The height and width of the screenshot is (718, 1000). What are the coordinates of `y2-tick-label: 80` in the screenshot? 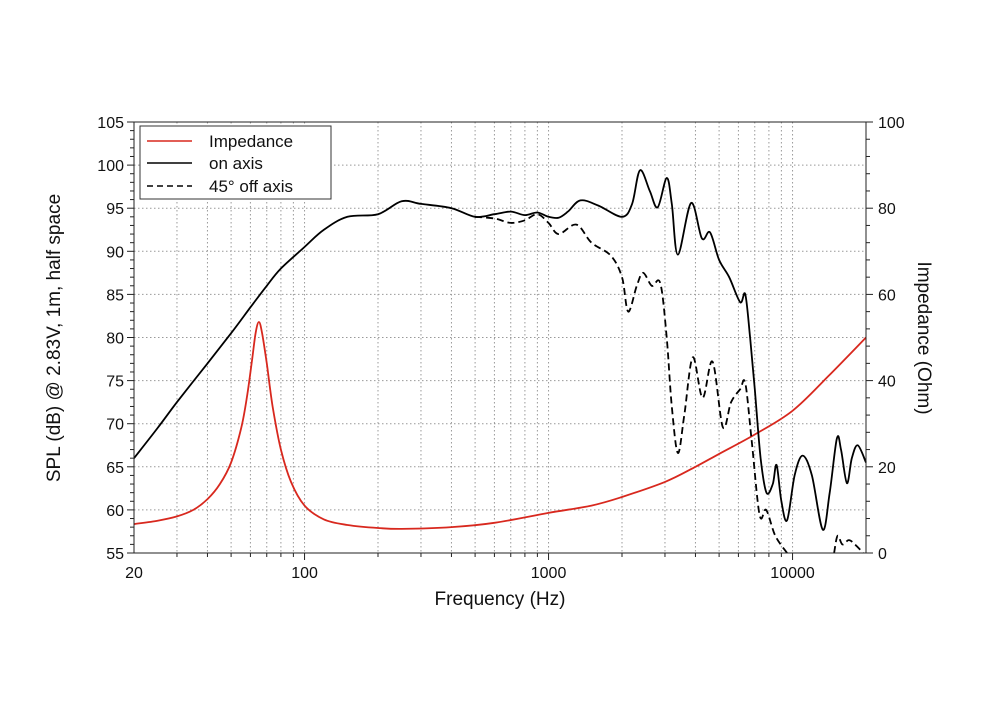 It's located at (887, 209).